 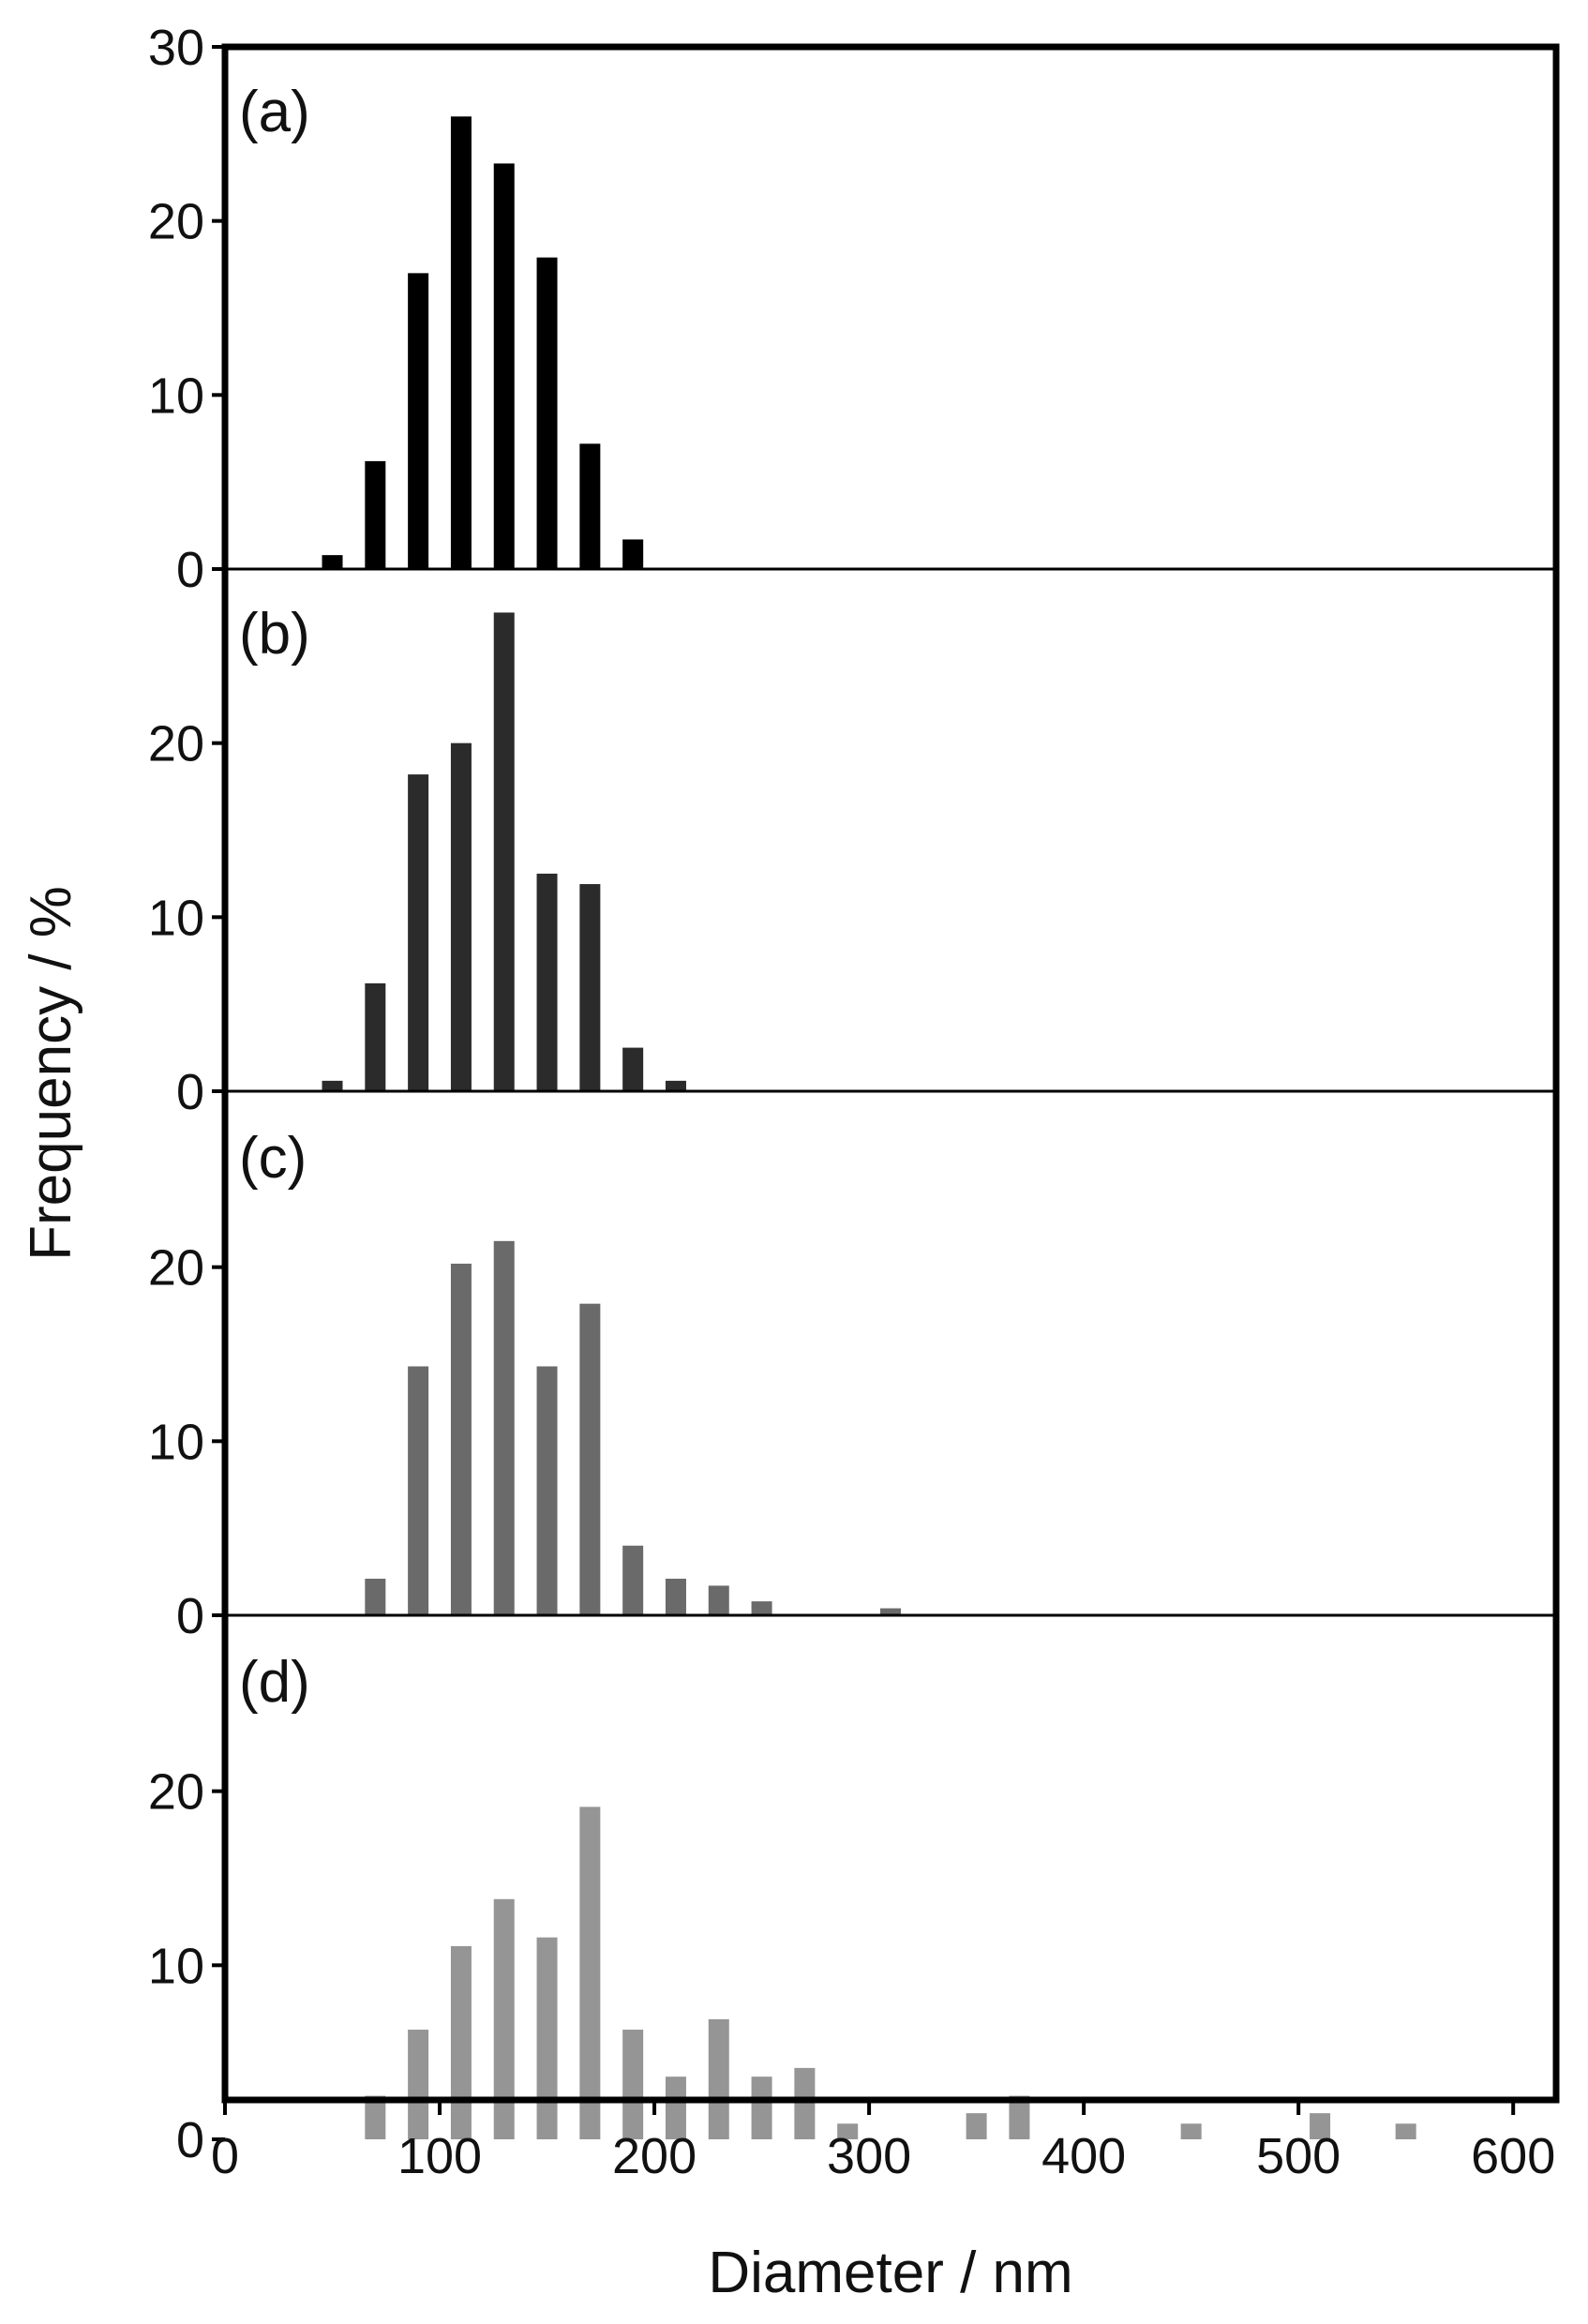 What do you see at coordinates (274, 635) in the screenshot?
I see `panel-label: (b)` at bounding box center [274, 635].